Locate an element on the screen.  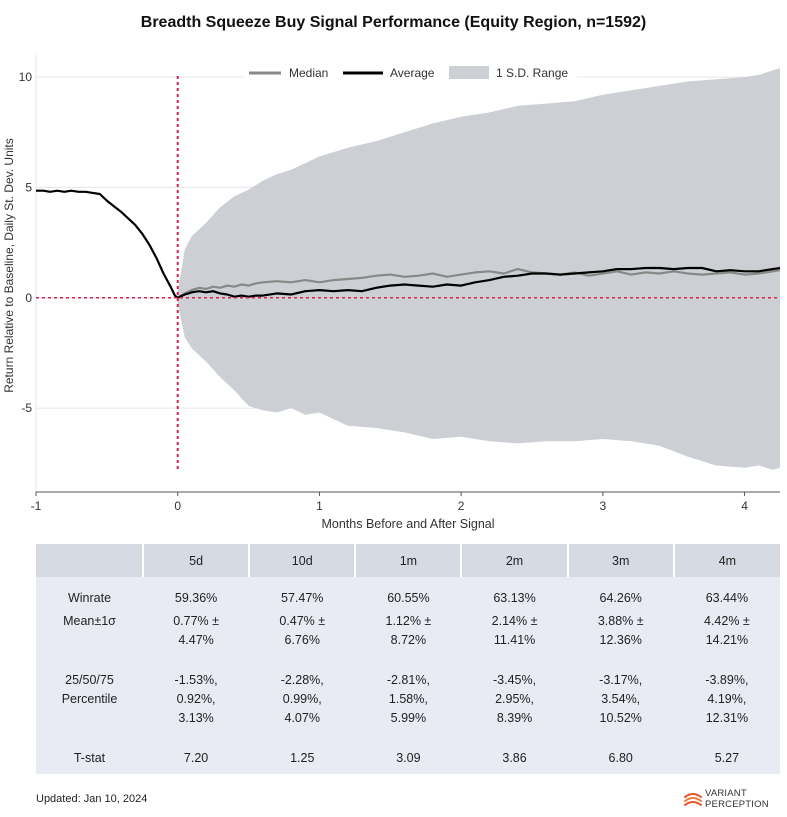
table-header-cell: 1m is located at coordinates (408, 560).